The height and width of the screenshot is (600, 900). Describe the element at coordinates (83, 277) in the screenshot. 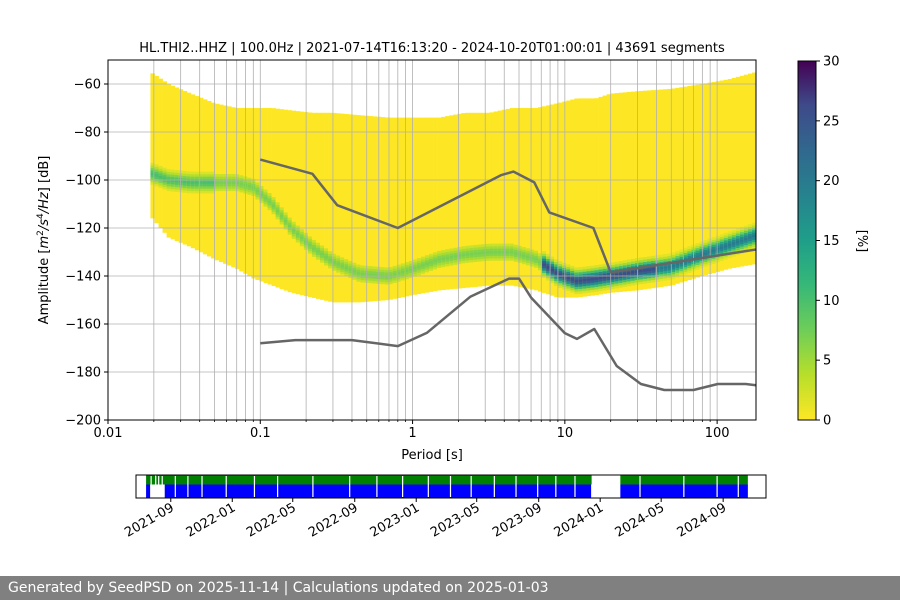

I see `y-tick-label: −140` at that location.